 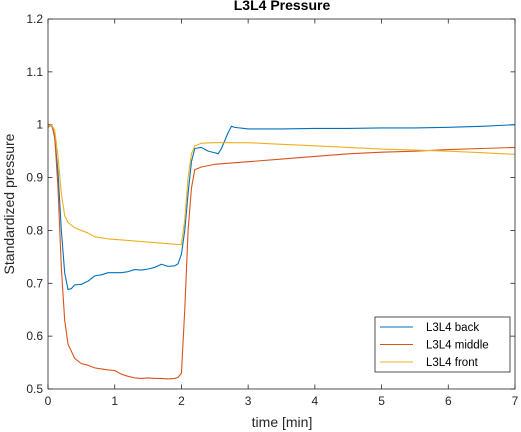 I want to click on x-tick-label: 4, so click(x=315, y=401).